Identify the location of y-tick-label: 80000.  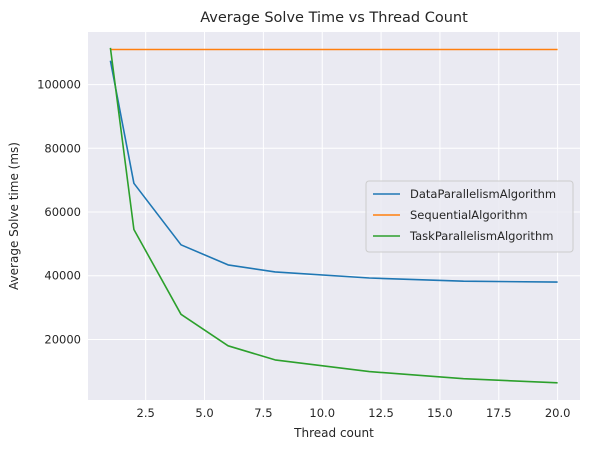
(62, 148).